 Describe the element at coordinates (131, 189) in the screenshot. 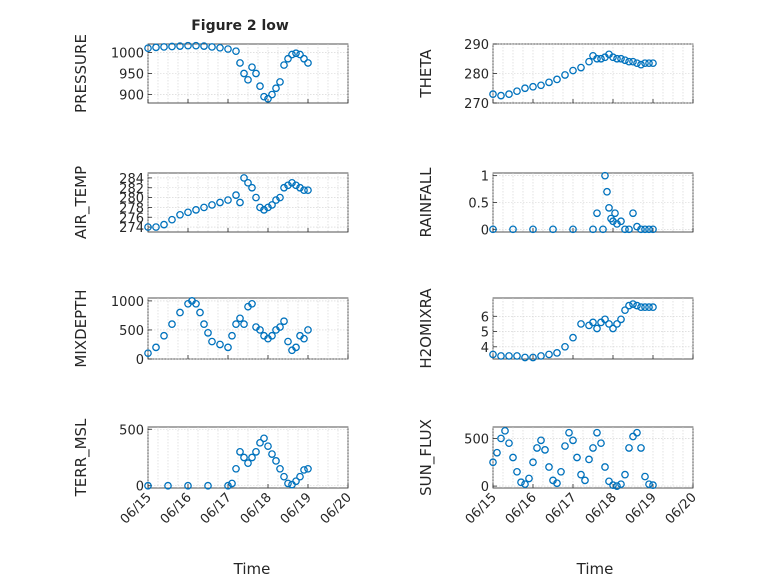

I see `air-temp-y-tick-label: 282` at that location.